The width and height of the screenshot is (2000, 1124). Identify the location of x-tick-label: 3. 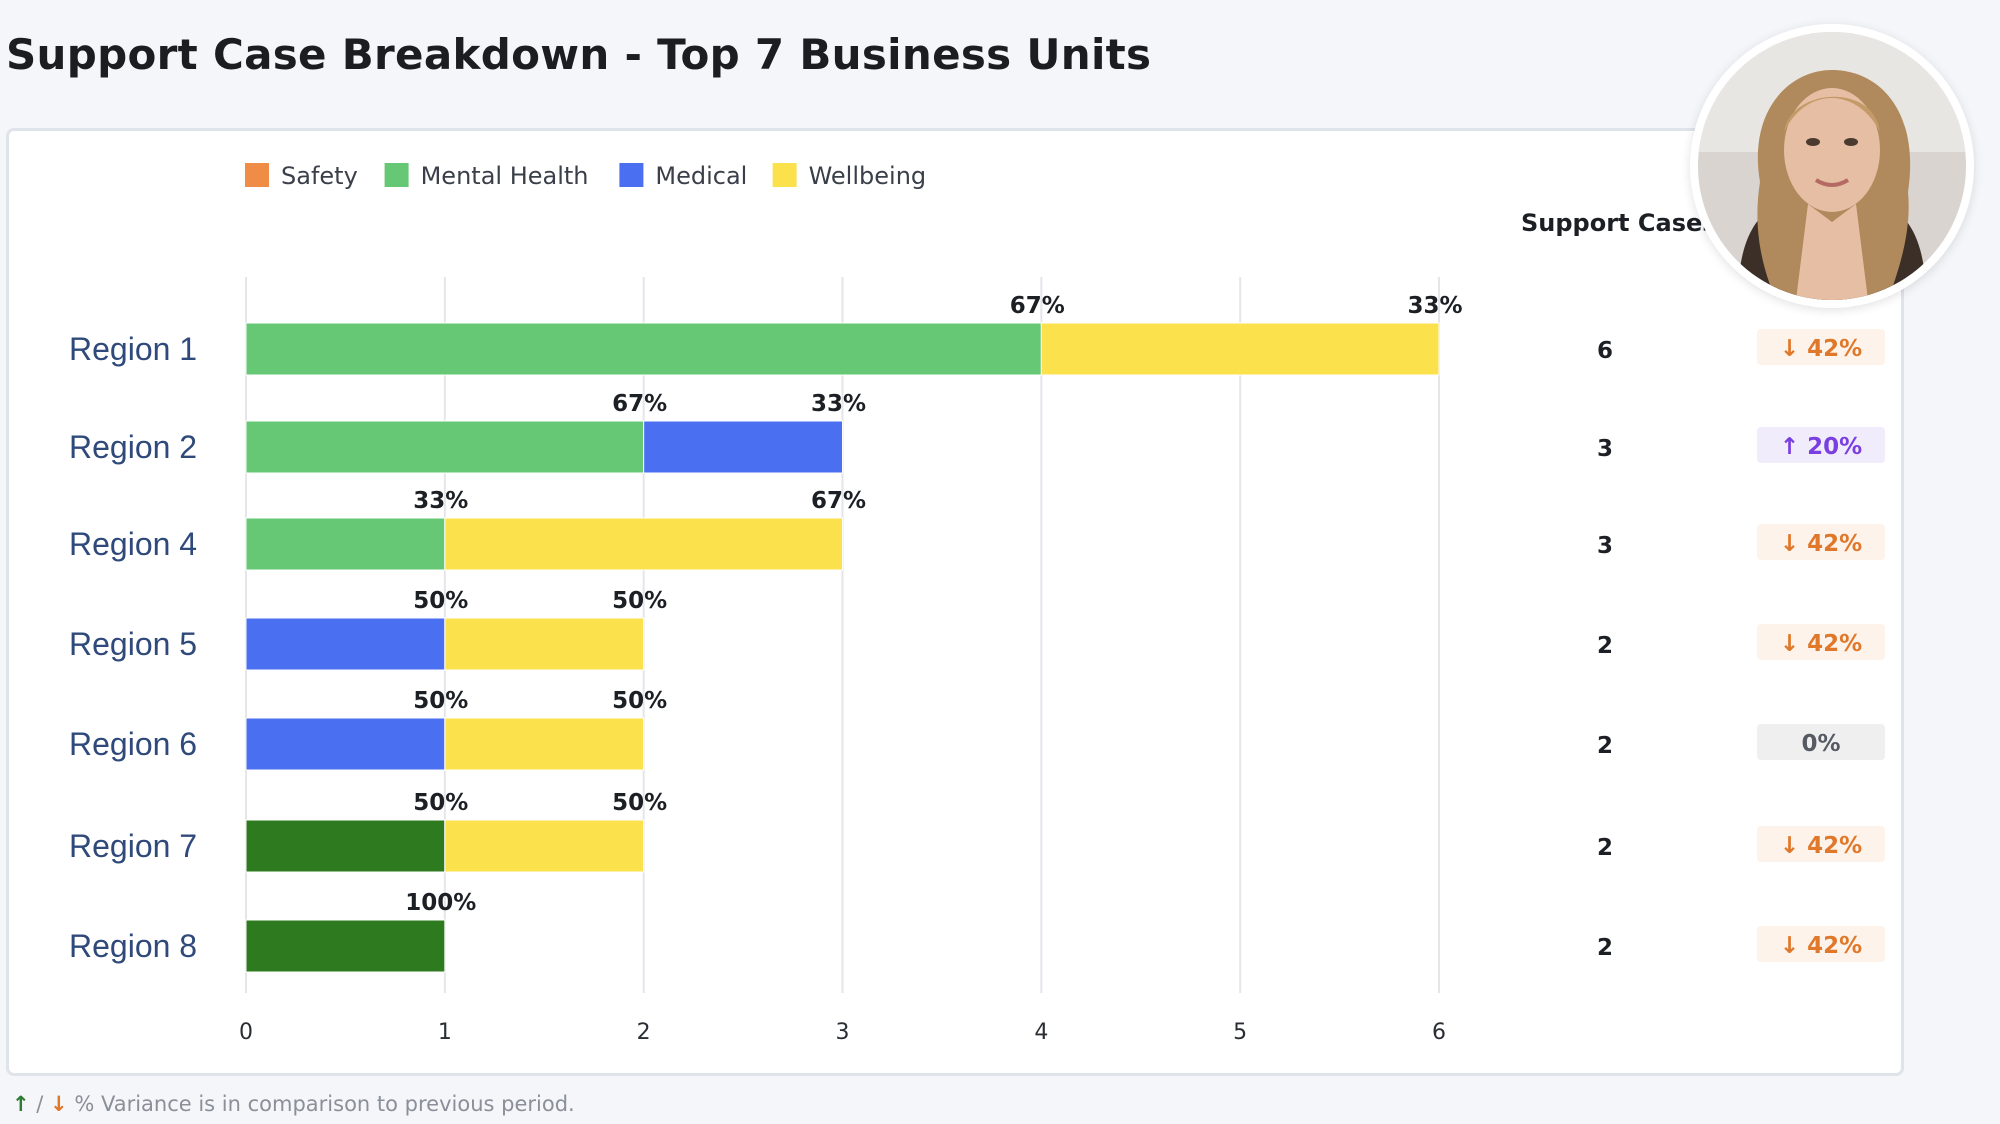
(843, 1032).